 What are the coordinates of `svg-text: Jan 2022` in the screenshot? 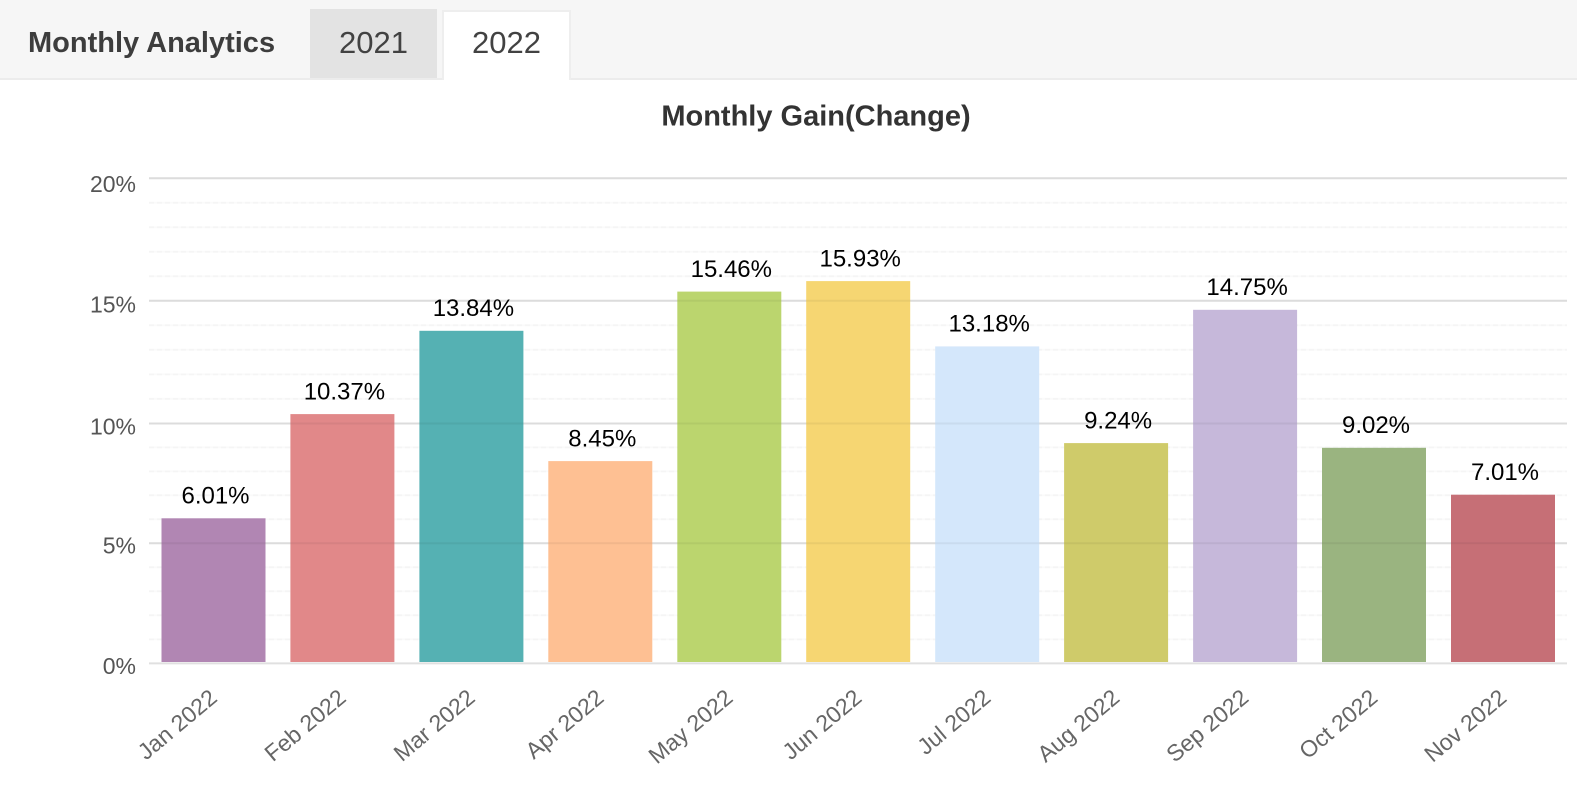 It's located at (177, 724).